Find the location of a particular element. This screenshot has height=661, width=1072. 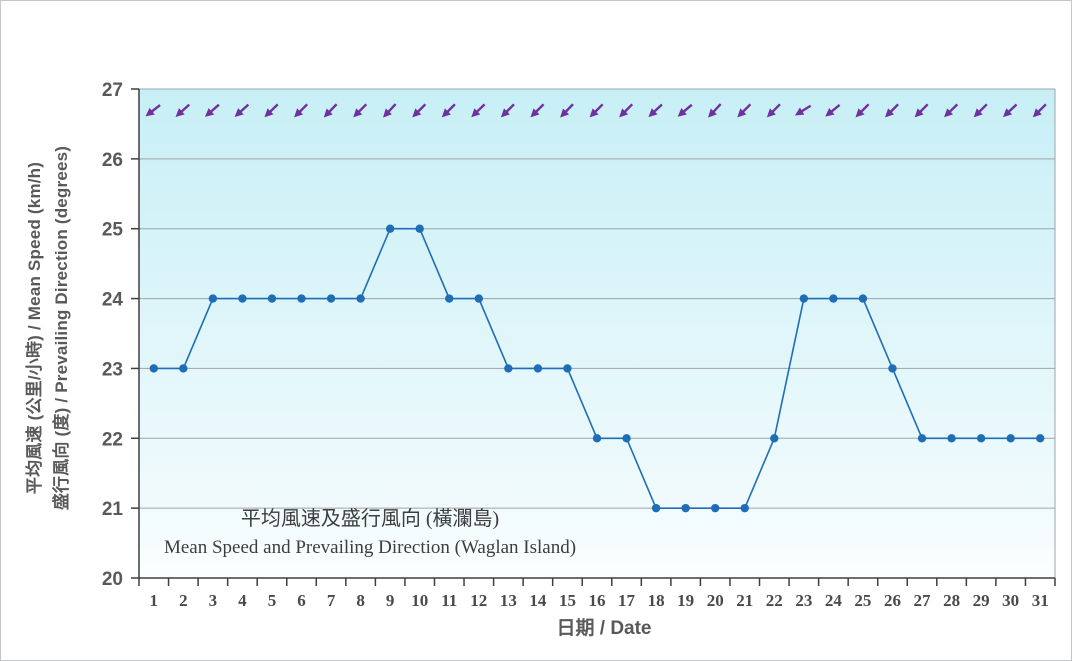

x-tick-label-12: 12 is located at coordinates (478, 600).